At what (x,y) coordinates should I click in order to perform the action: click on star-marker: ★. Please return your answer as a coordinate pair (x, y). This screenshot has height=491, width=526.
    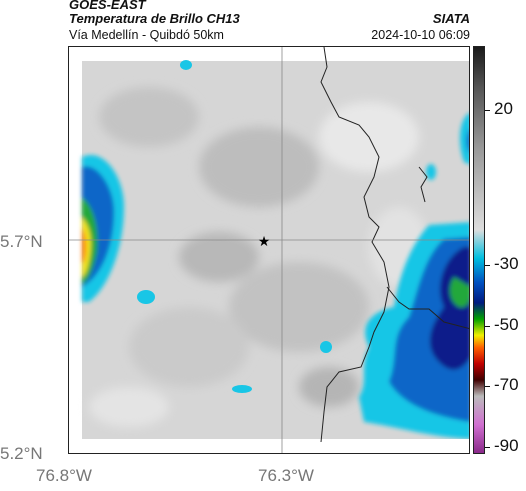
    Looking at the image, I should click on (264, 242).